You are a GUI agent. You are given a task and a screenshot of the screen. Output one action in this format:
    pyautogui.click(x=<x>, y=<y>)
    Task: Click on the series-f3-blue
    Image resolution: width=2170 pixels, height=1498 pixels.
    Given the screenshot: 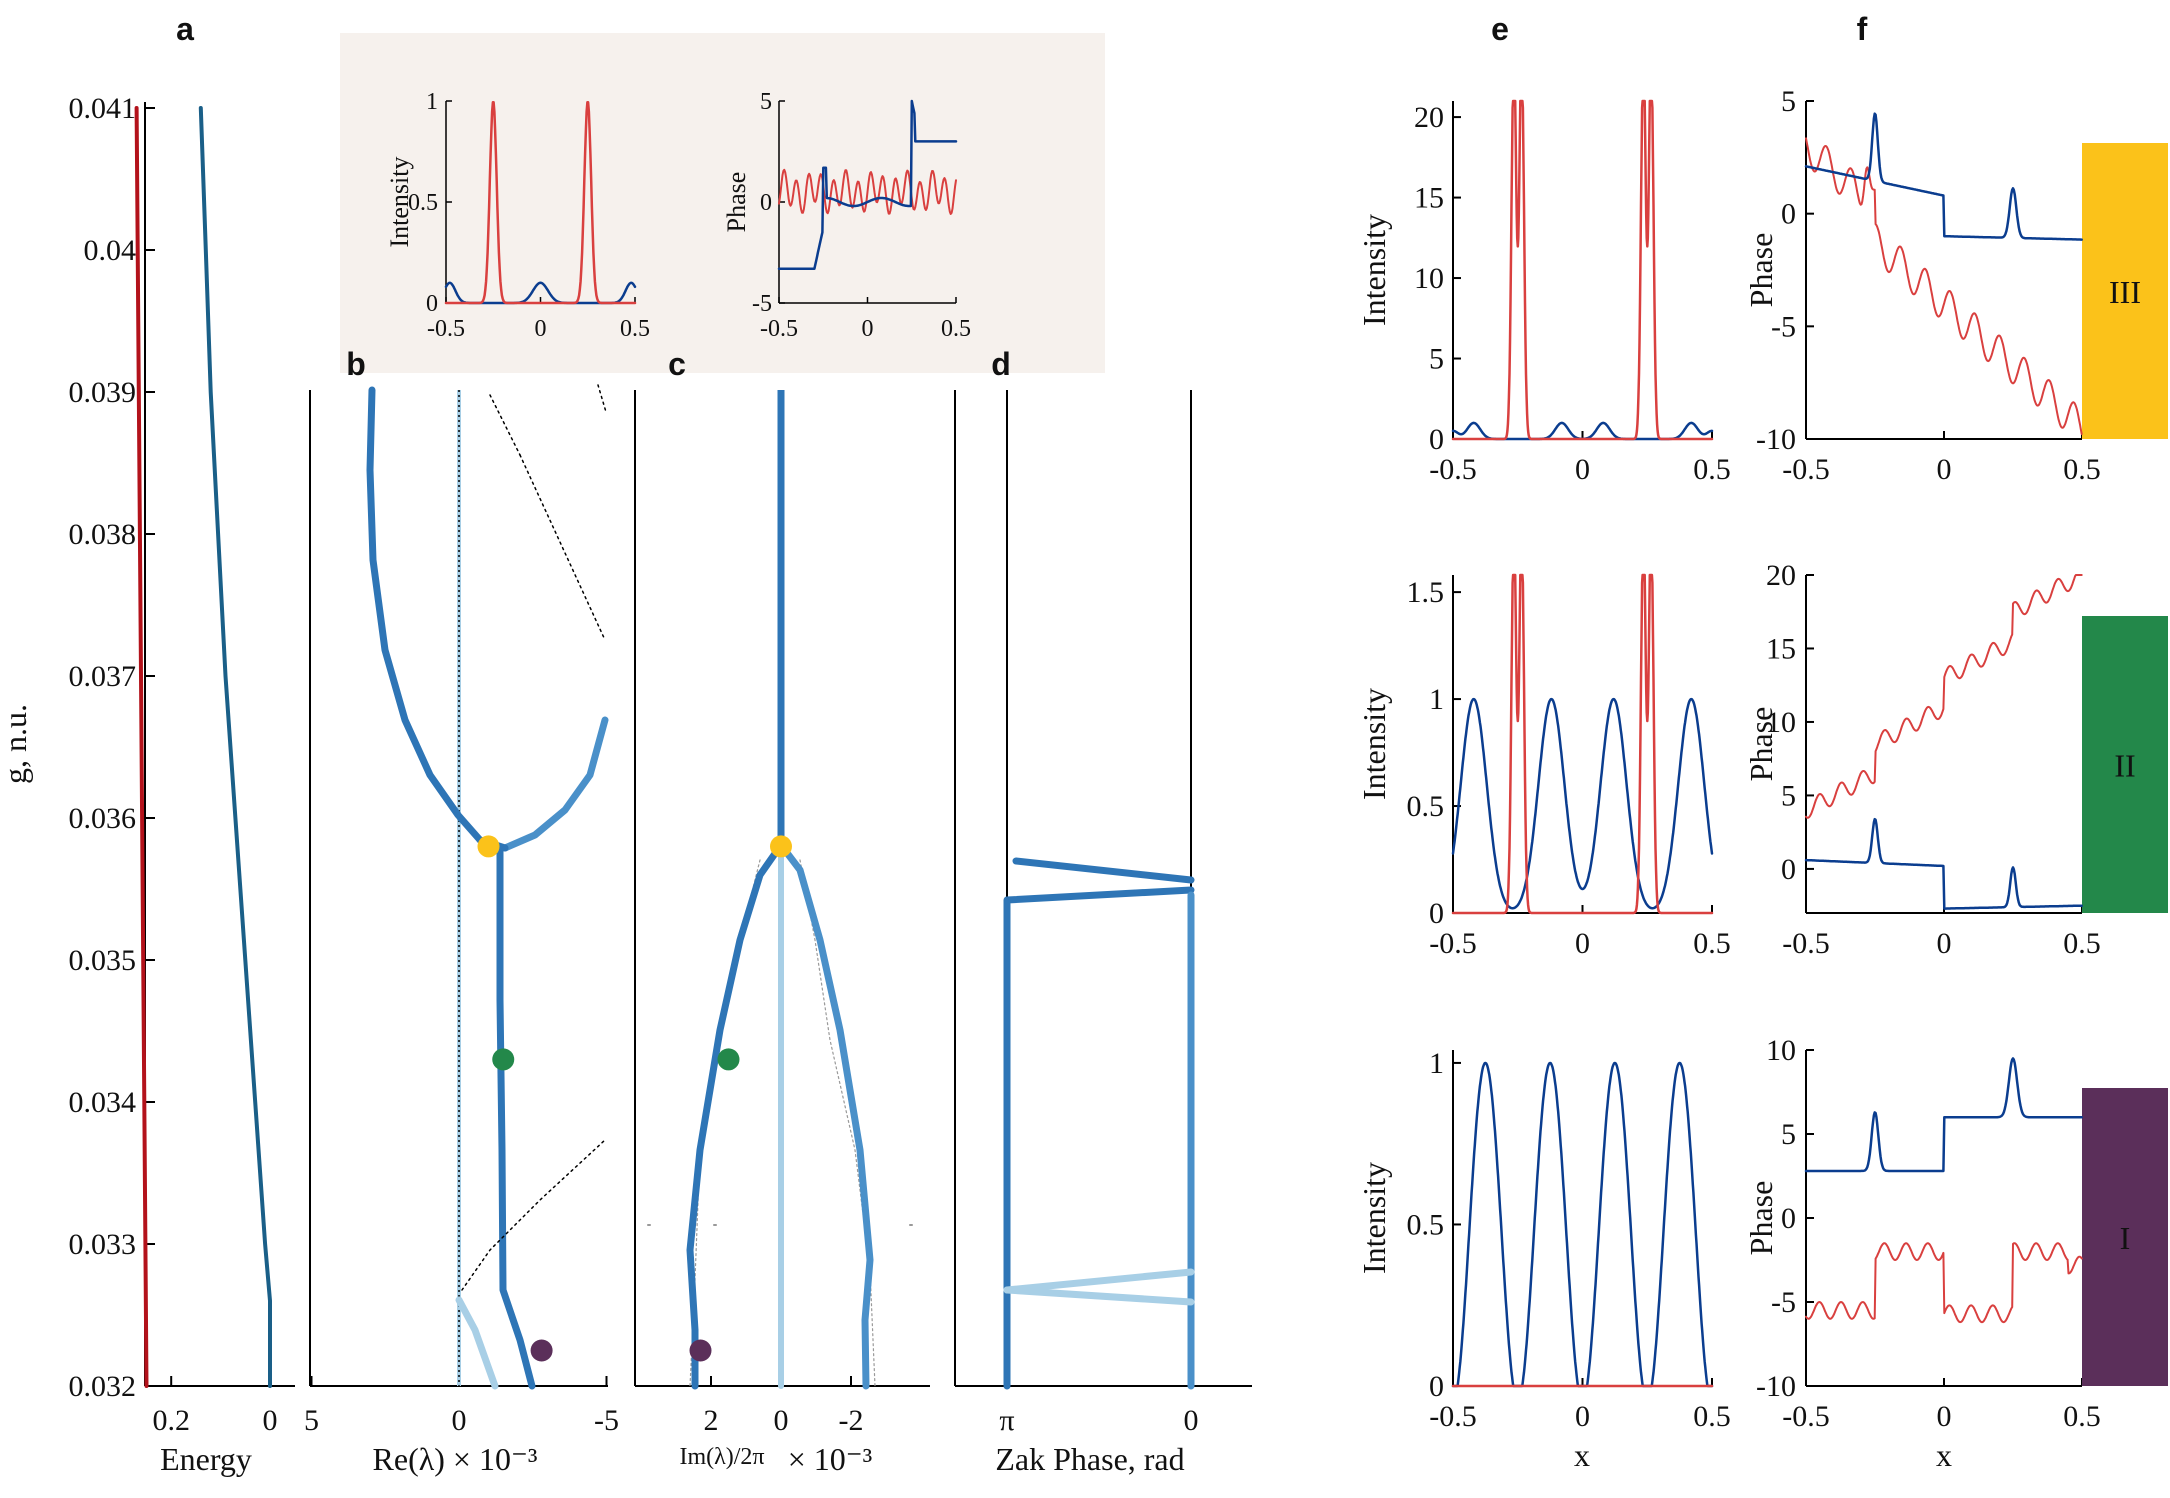 What is the action you would take?
    pyautogui.click(x=1943, y=1115)
    